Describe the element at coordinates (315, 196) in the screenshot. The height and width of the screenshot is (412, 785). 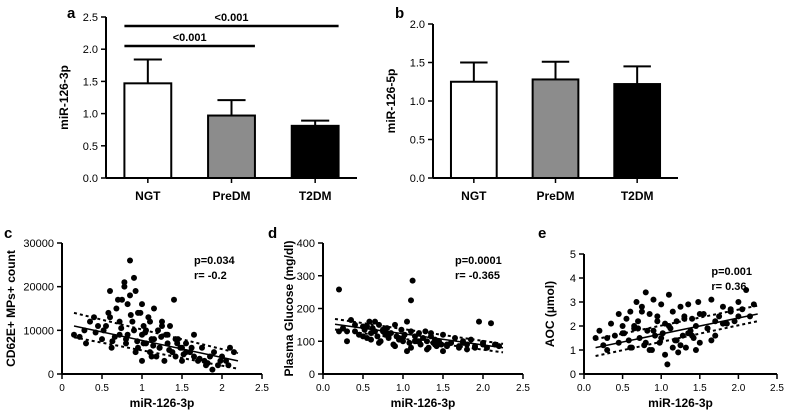
I see `category-label: T2DM` at that location.